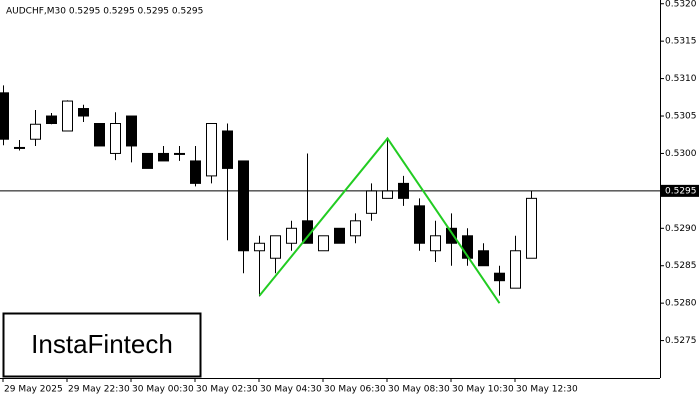 The image size is (700, 400). I want to click on x-tick-label: 30 May 00:30, so click(163, 390).